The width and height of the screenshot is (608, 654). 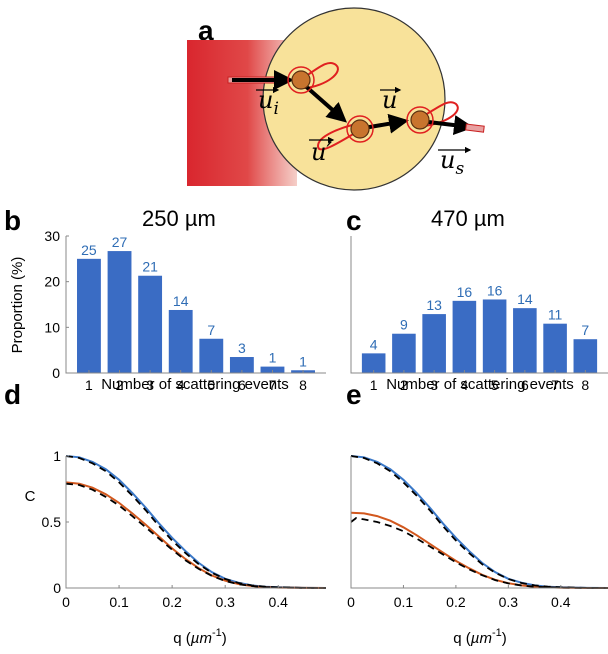 What do you see at coordinates (354, 394) in the screenshot?
I see `panel-e-letter: e` at bounding box center [354, 394].